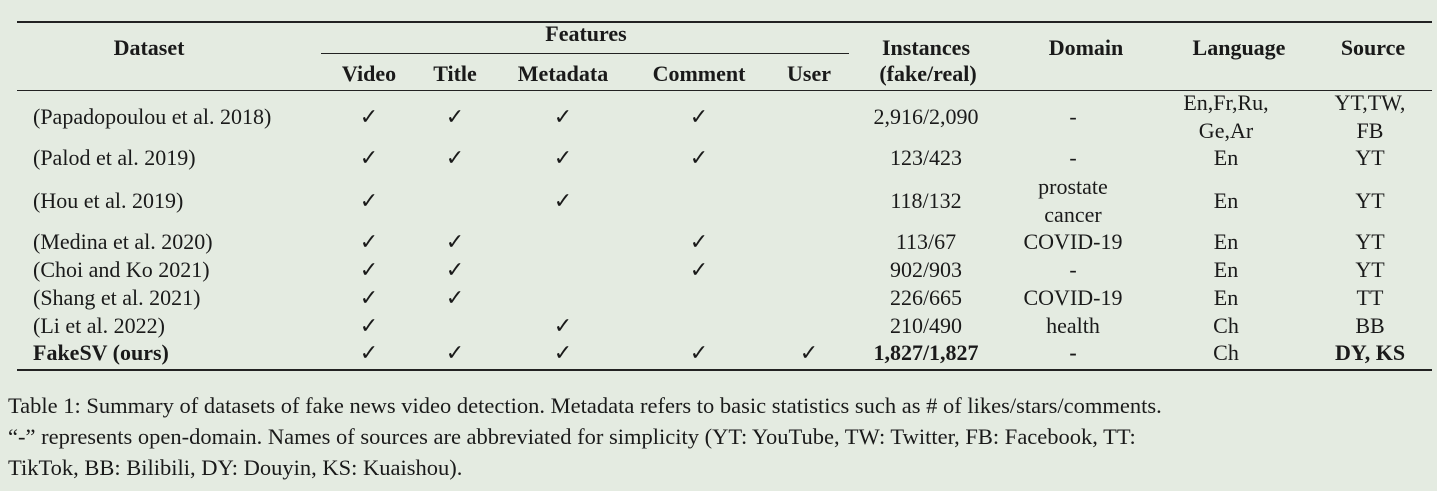 The height and width of the screenshot is (491, 1437). Describe the element at coordinates (1086, 47) in the screenshot. I see `header-domain: Domain` at that location.